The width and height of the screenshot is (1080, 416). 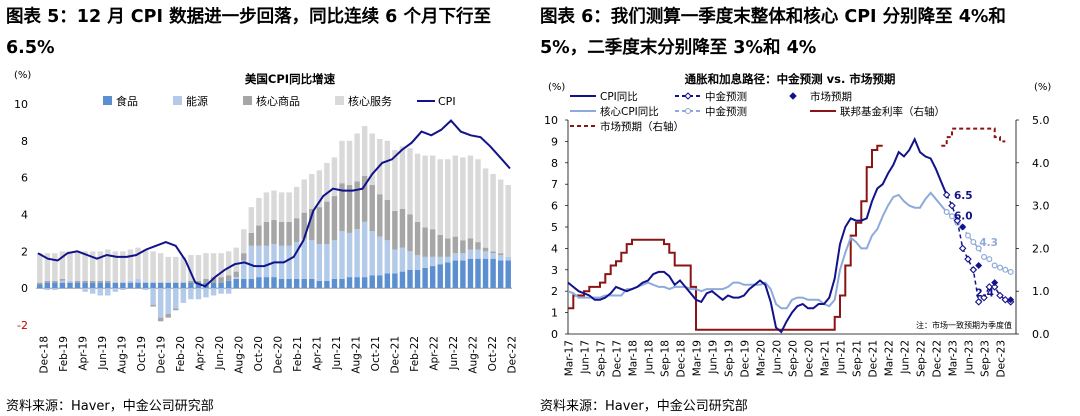 I want to click on chart-note: 注：市场一致预期为季度值, so click(x=964, y=325).